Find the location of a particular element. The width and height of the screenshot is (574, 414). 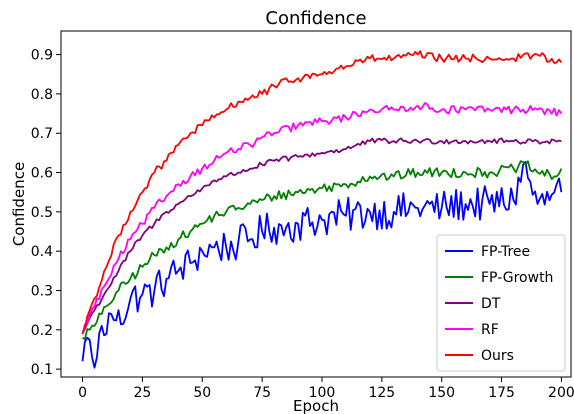

y-tick-label: 0.5 is located at coordinates (42, 213).